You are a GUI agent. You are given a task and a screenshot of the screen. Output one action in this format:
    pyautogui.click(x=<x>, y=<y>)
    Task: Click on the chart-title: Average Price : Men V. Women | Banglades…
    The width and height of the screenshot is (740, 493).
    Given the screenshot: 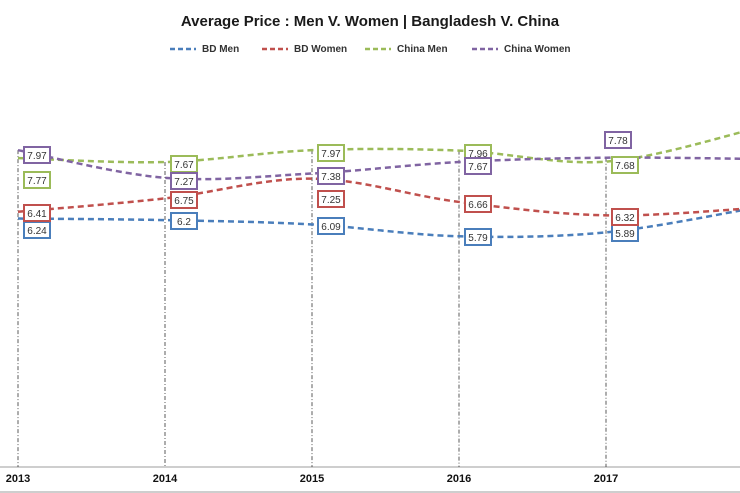 What is the action you would take?
    pyautogui.click(x=370, y=21)
    